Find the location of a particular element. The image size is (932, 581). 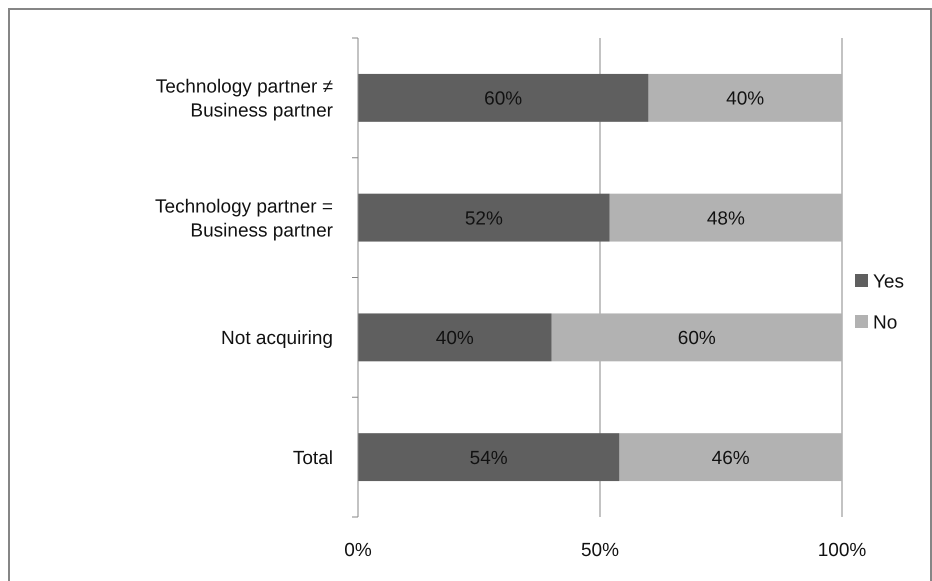

x-tick-label: 50% is located at coordinates (600, 550).